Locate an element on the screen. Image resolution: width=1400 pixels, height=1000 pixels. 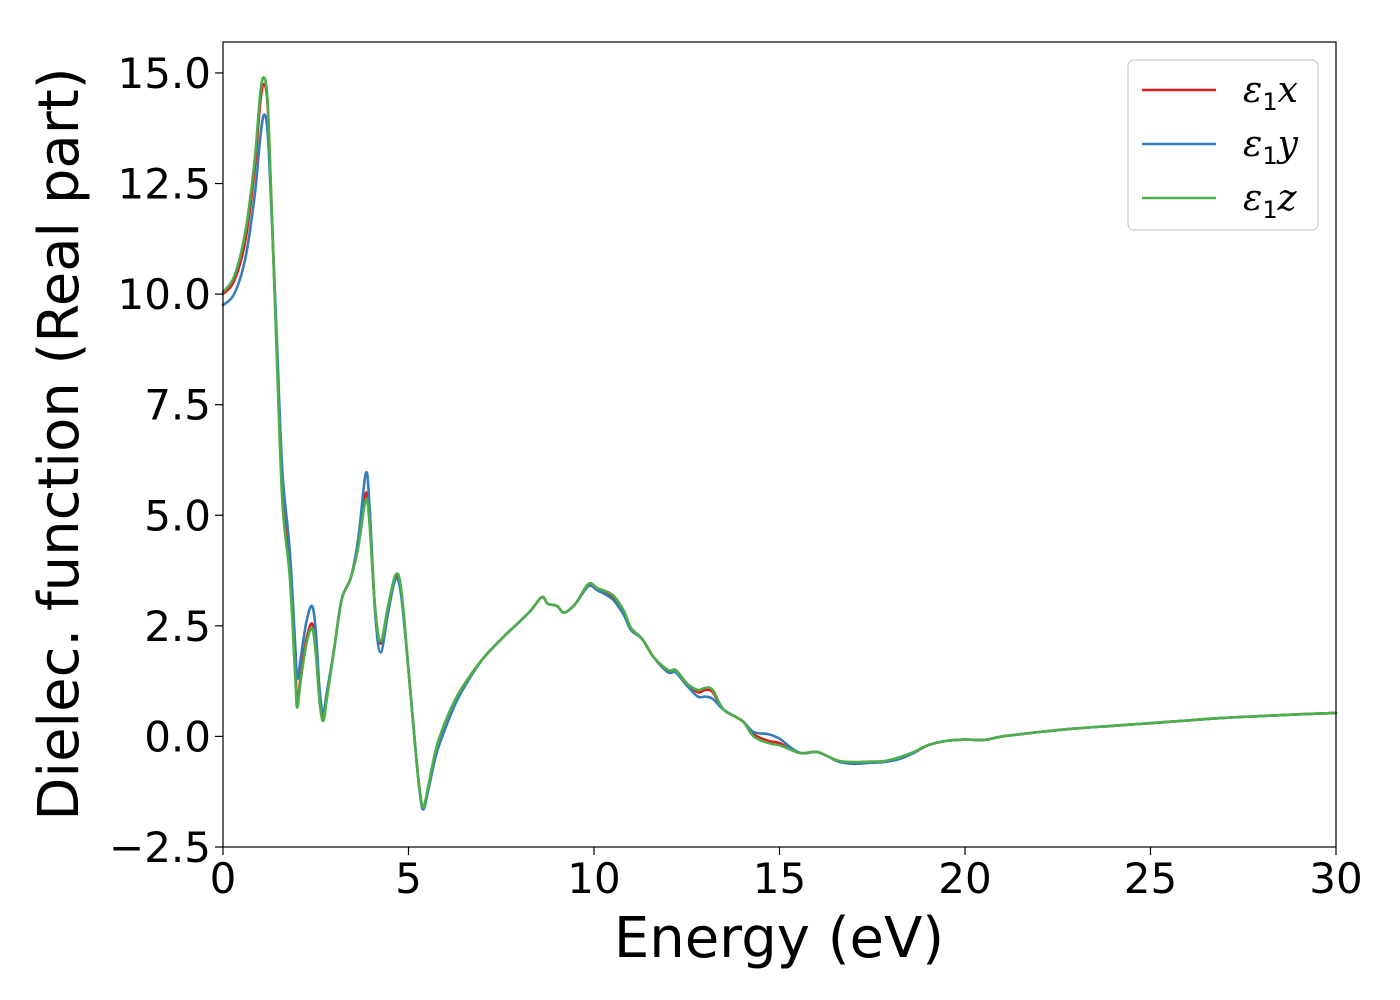
x-tick-label: 0 is located at coordinates (223, 878).